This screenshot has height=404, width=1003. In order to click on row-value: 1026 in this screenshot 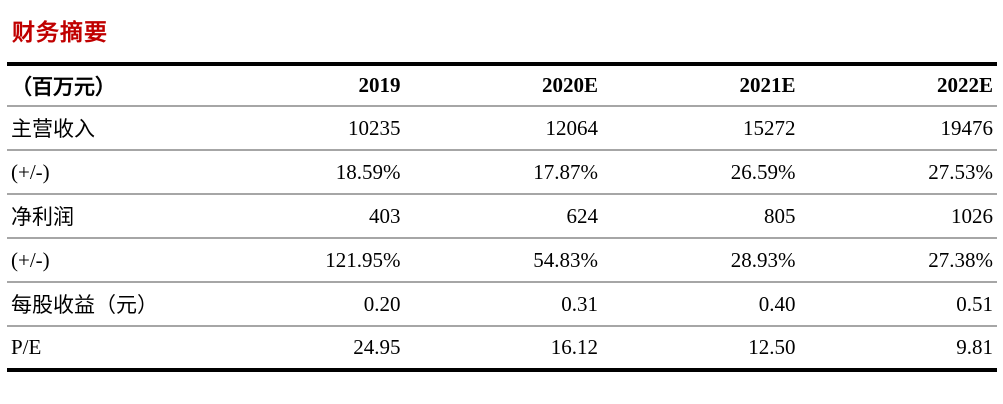, I will do `click(898, 216)`.